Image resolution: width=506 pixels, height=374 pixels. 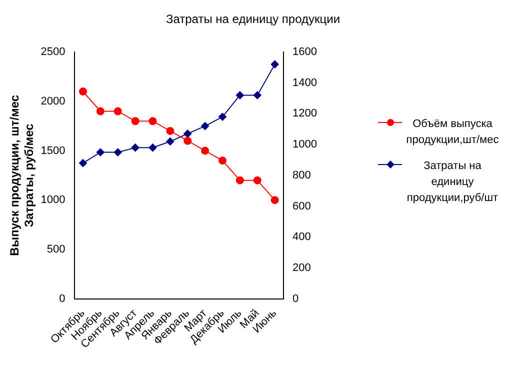 I want to click on y2-tick-label: 800, so click(x=301, y=175).